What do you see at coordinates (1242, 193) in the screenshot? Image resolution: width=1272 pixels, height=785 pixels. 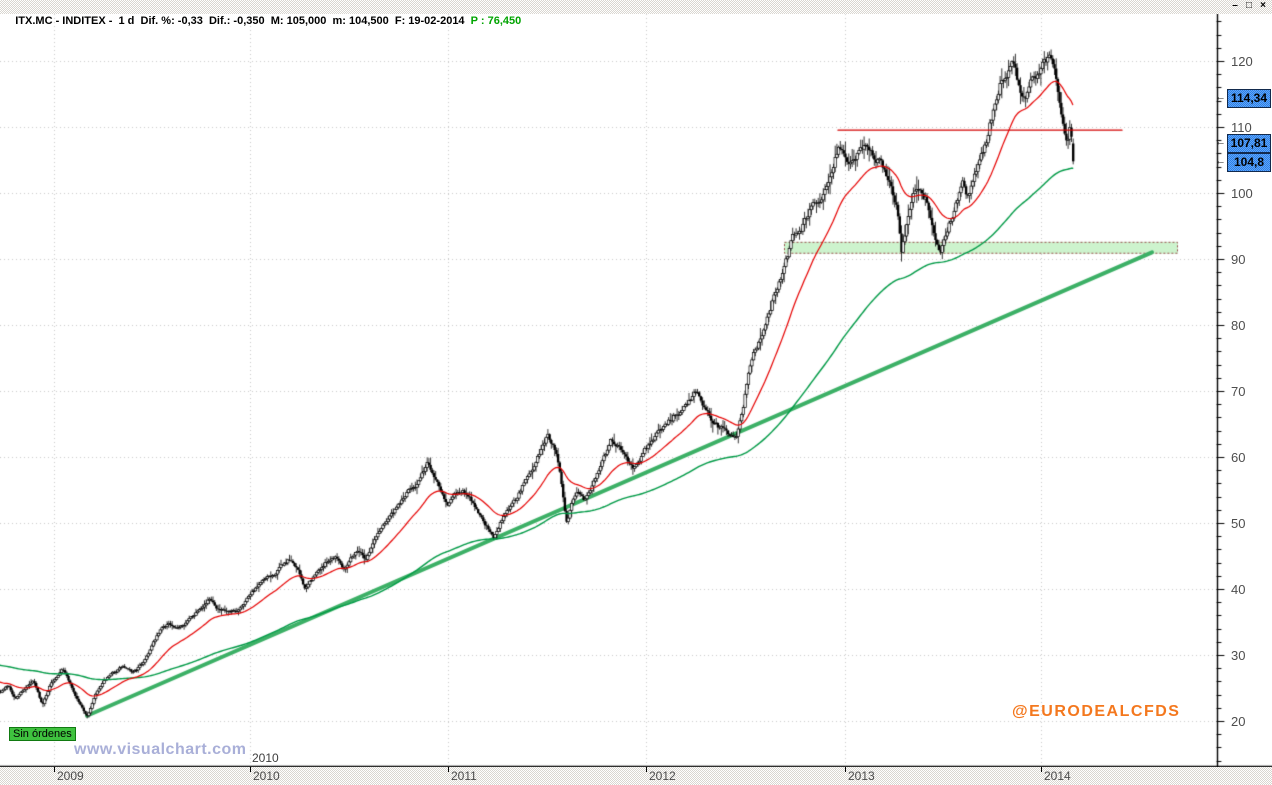 I see `price-axis-label: 100` at bounding box center [1242, 193].